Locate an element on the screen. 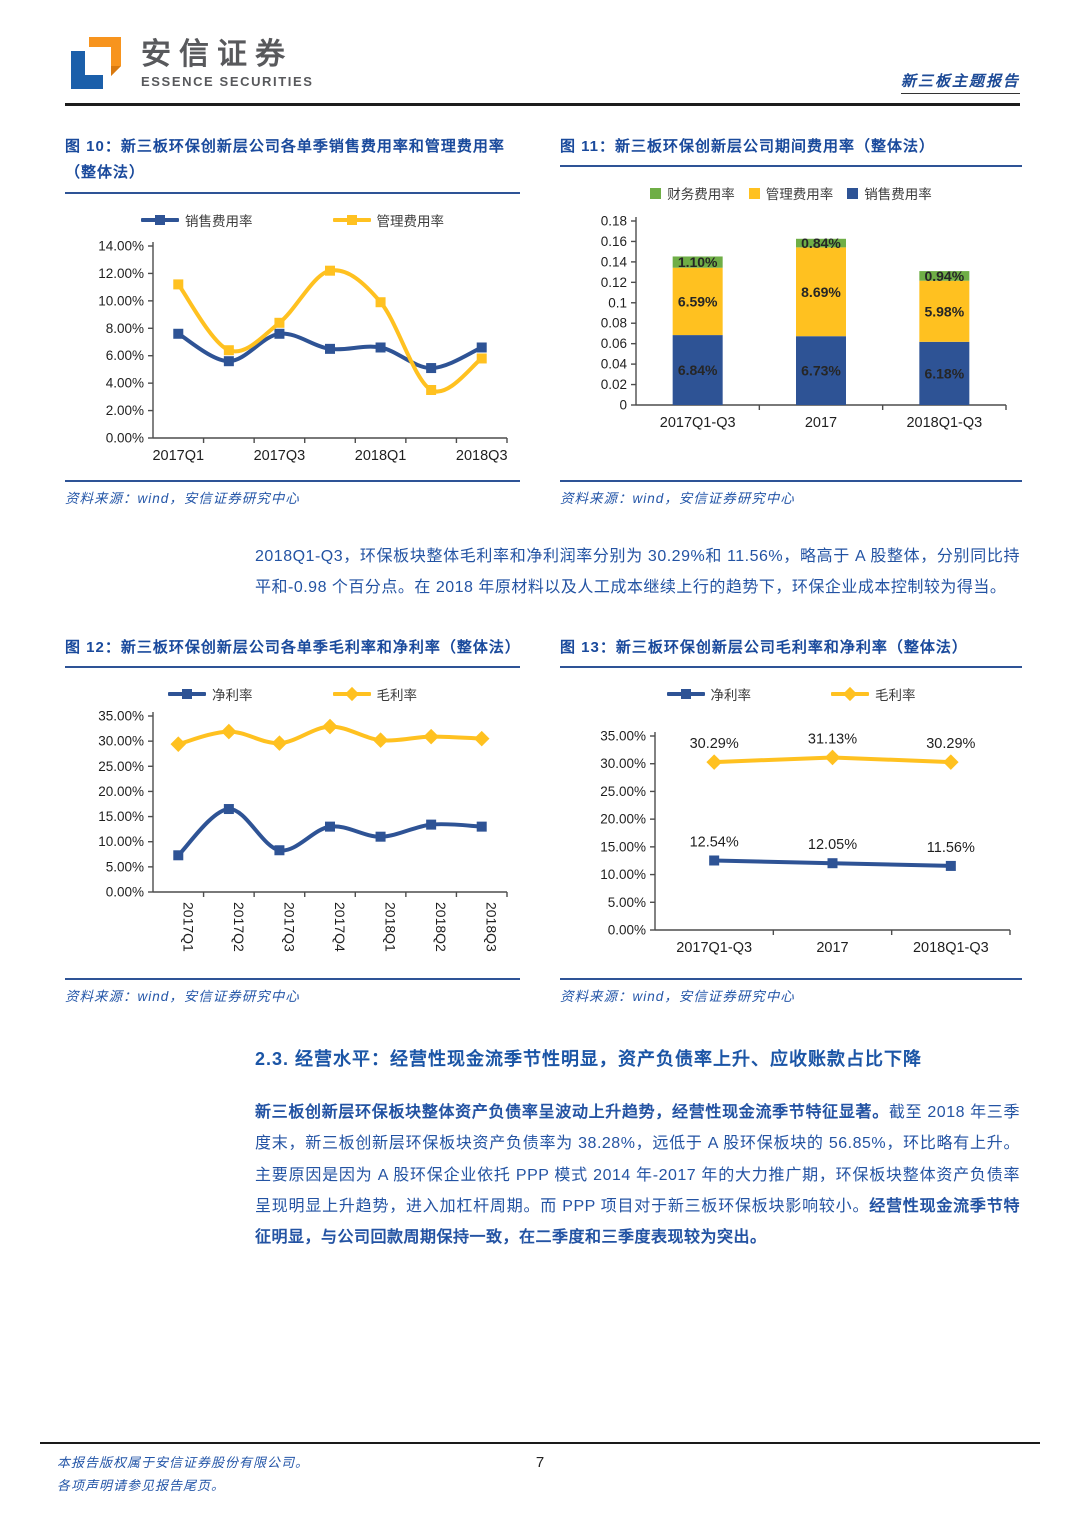 The height and width of the screenshot is (1527, 1080). y-tick-label: 15.00% is located at coordinates (121, 816).